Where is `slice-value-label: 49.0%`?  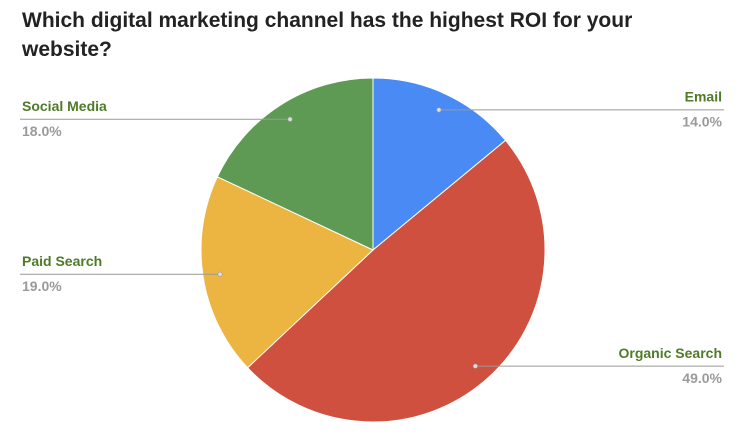
slice-value-label: 49.0% is located at coordinates (702, 378).